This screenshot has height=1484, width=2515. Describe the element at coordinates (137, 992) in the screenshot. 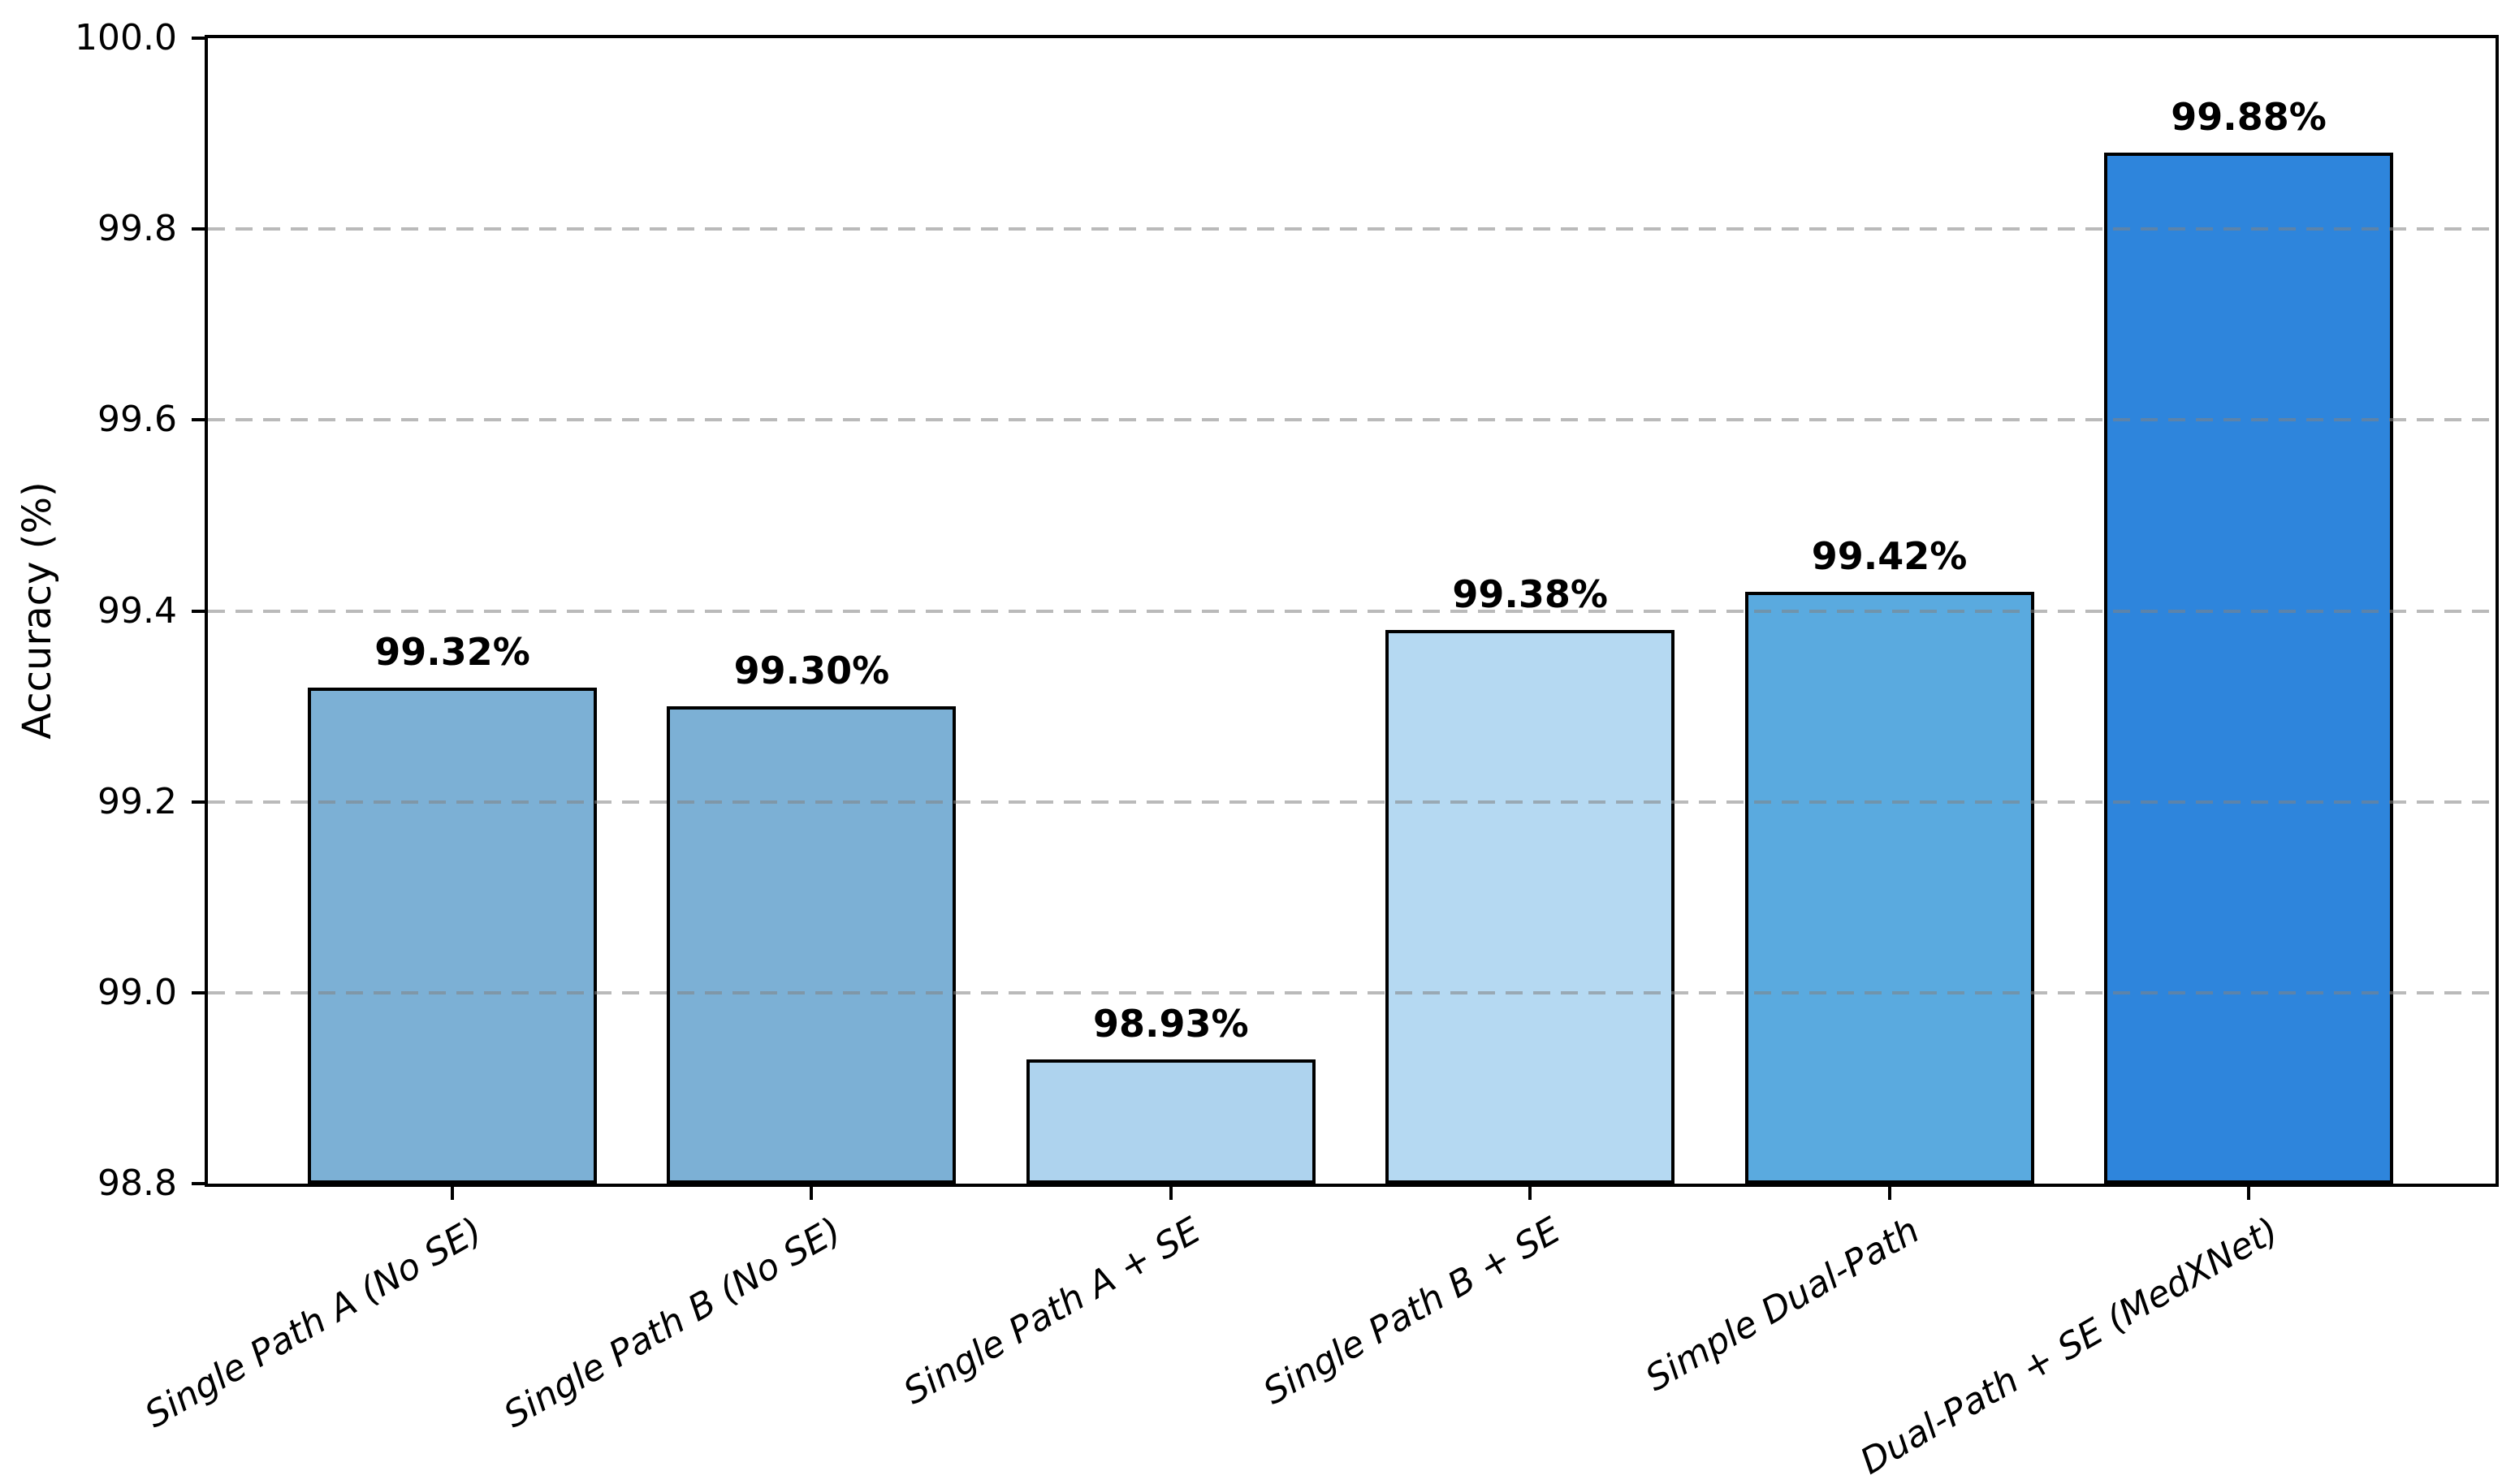

I see `y-tick-label: 99.0` at that location.